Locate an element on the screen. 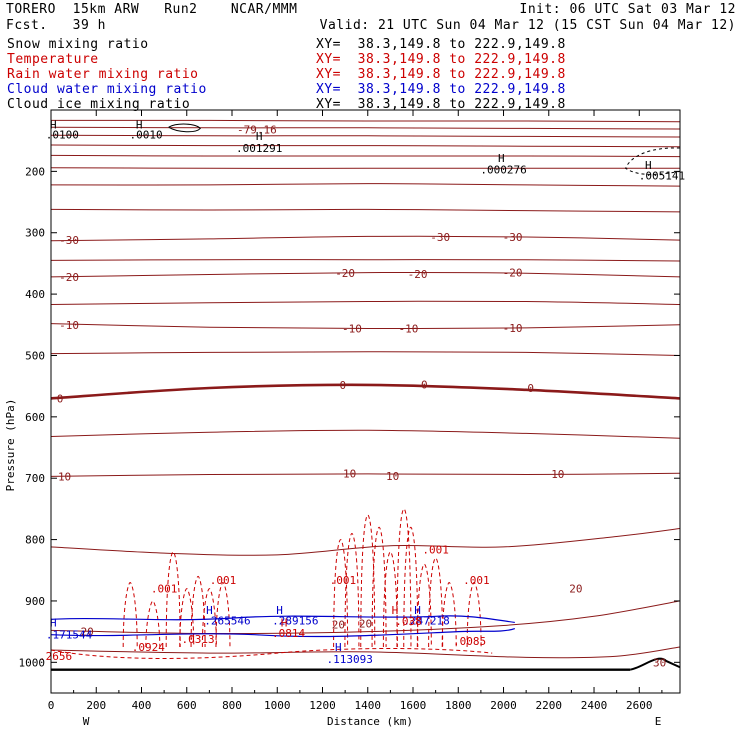 The height and width of the screenshot is (740, 740). isotherm--45 is located at coordinates (365, 168).